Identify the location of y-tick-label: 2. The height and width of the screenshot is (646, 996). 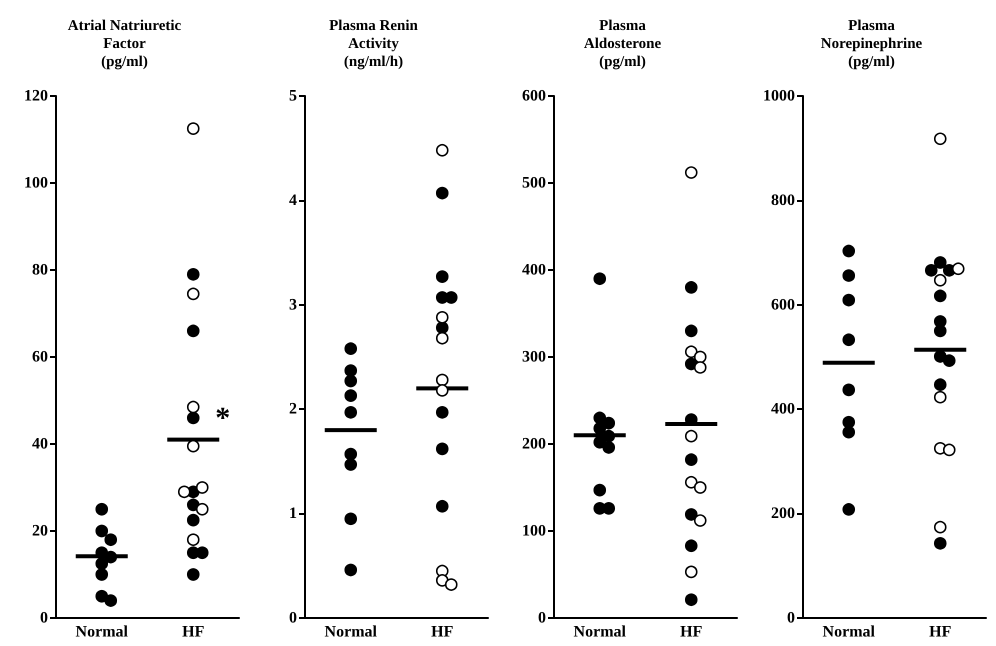
(293, 409).